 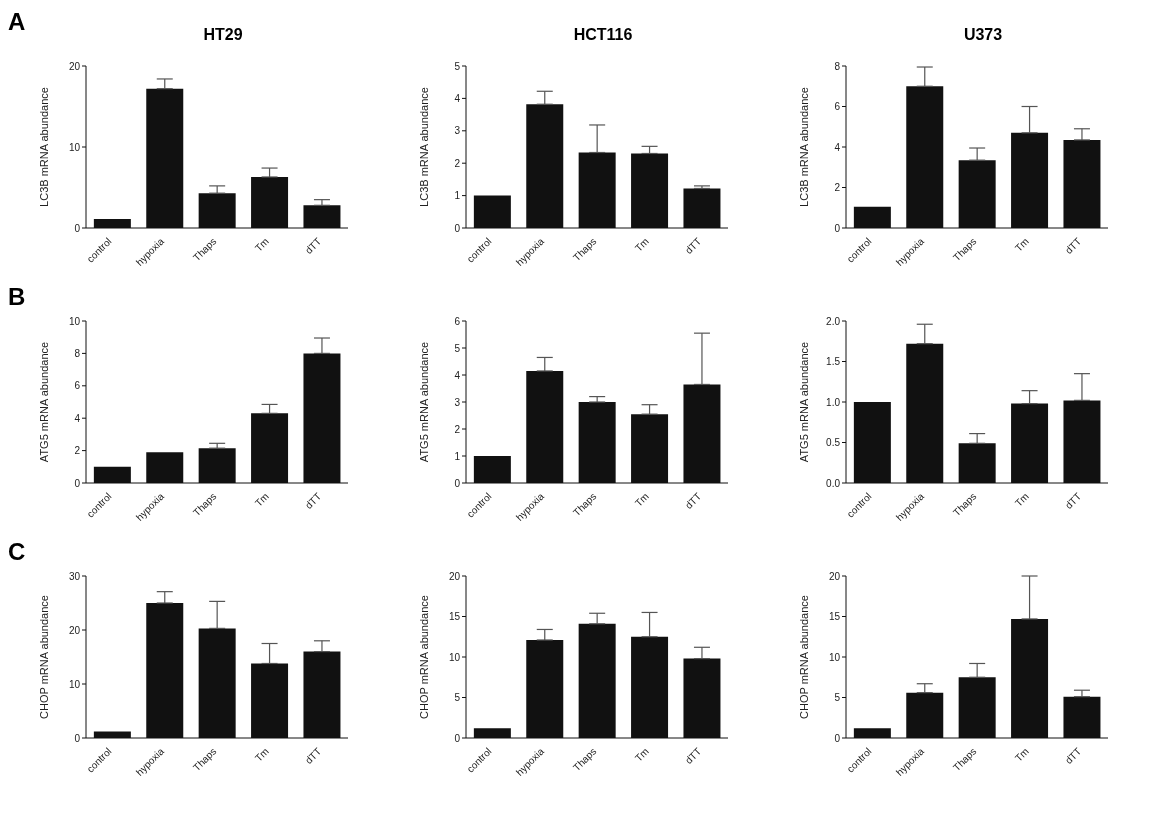 What do you see at coordinates (833, 402) in the screenshot?
I see `y-tick-label: 1.0` at bounding box center [833, 402].